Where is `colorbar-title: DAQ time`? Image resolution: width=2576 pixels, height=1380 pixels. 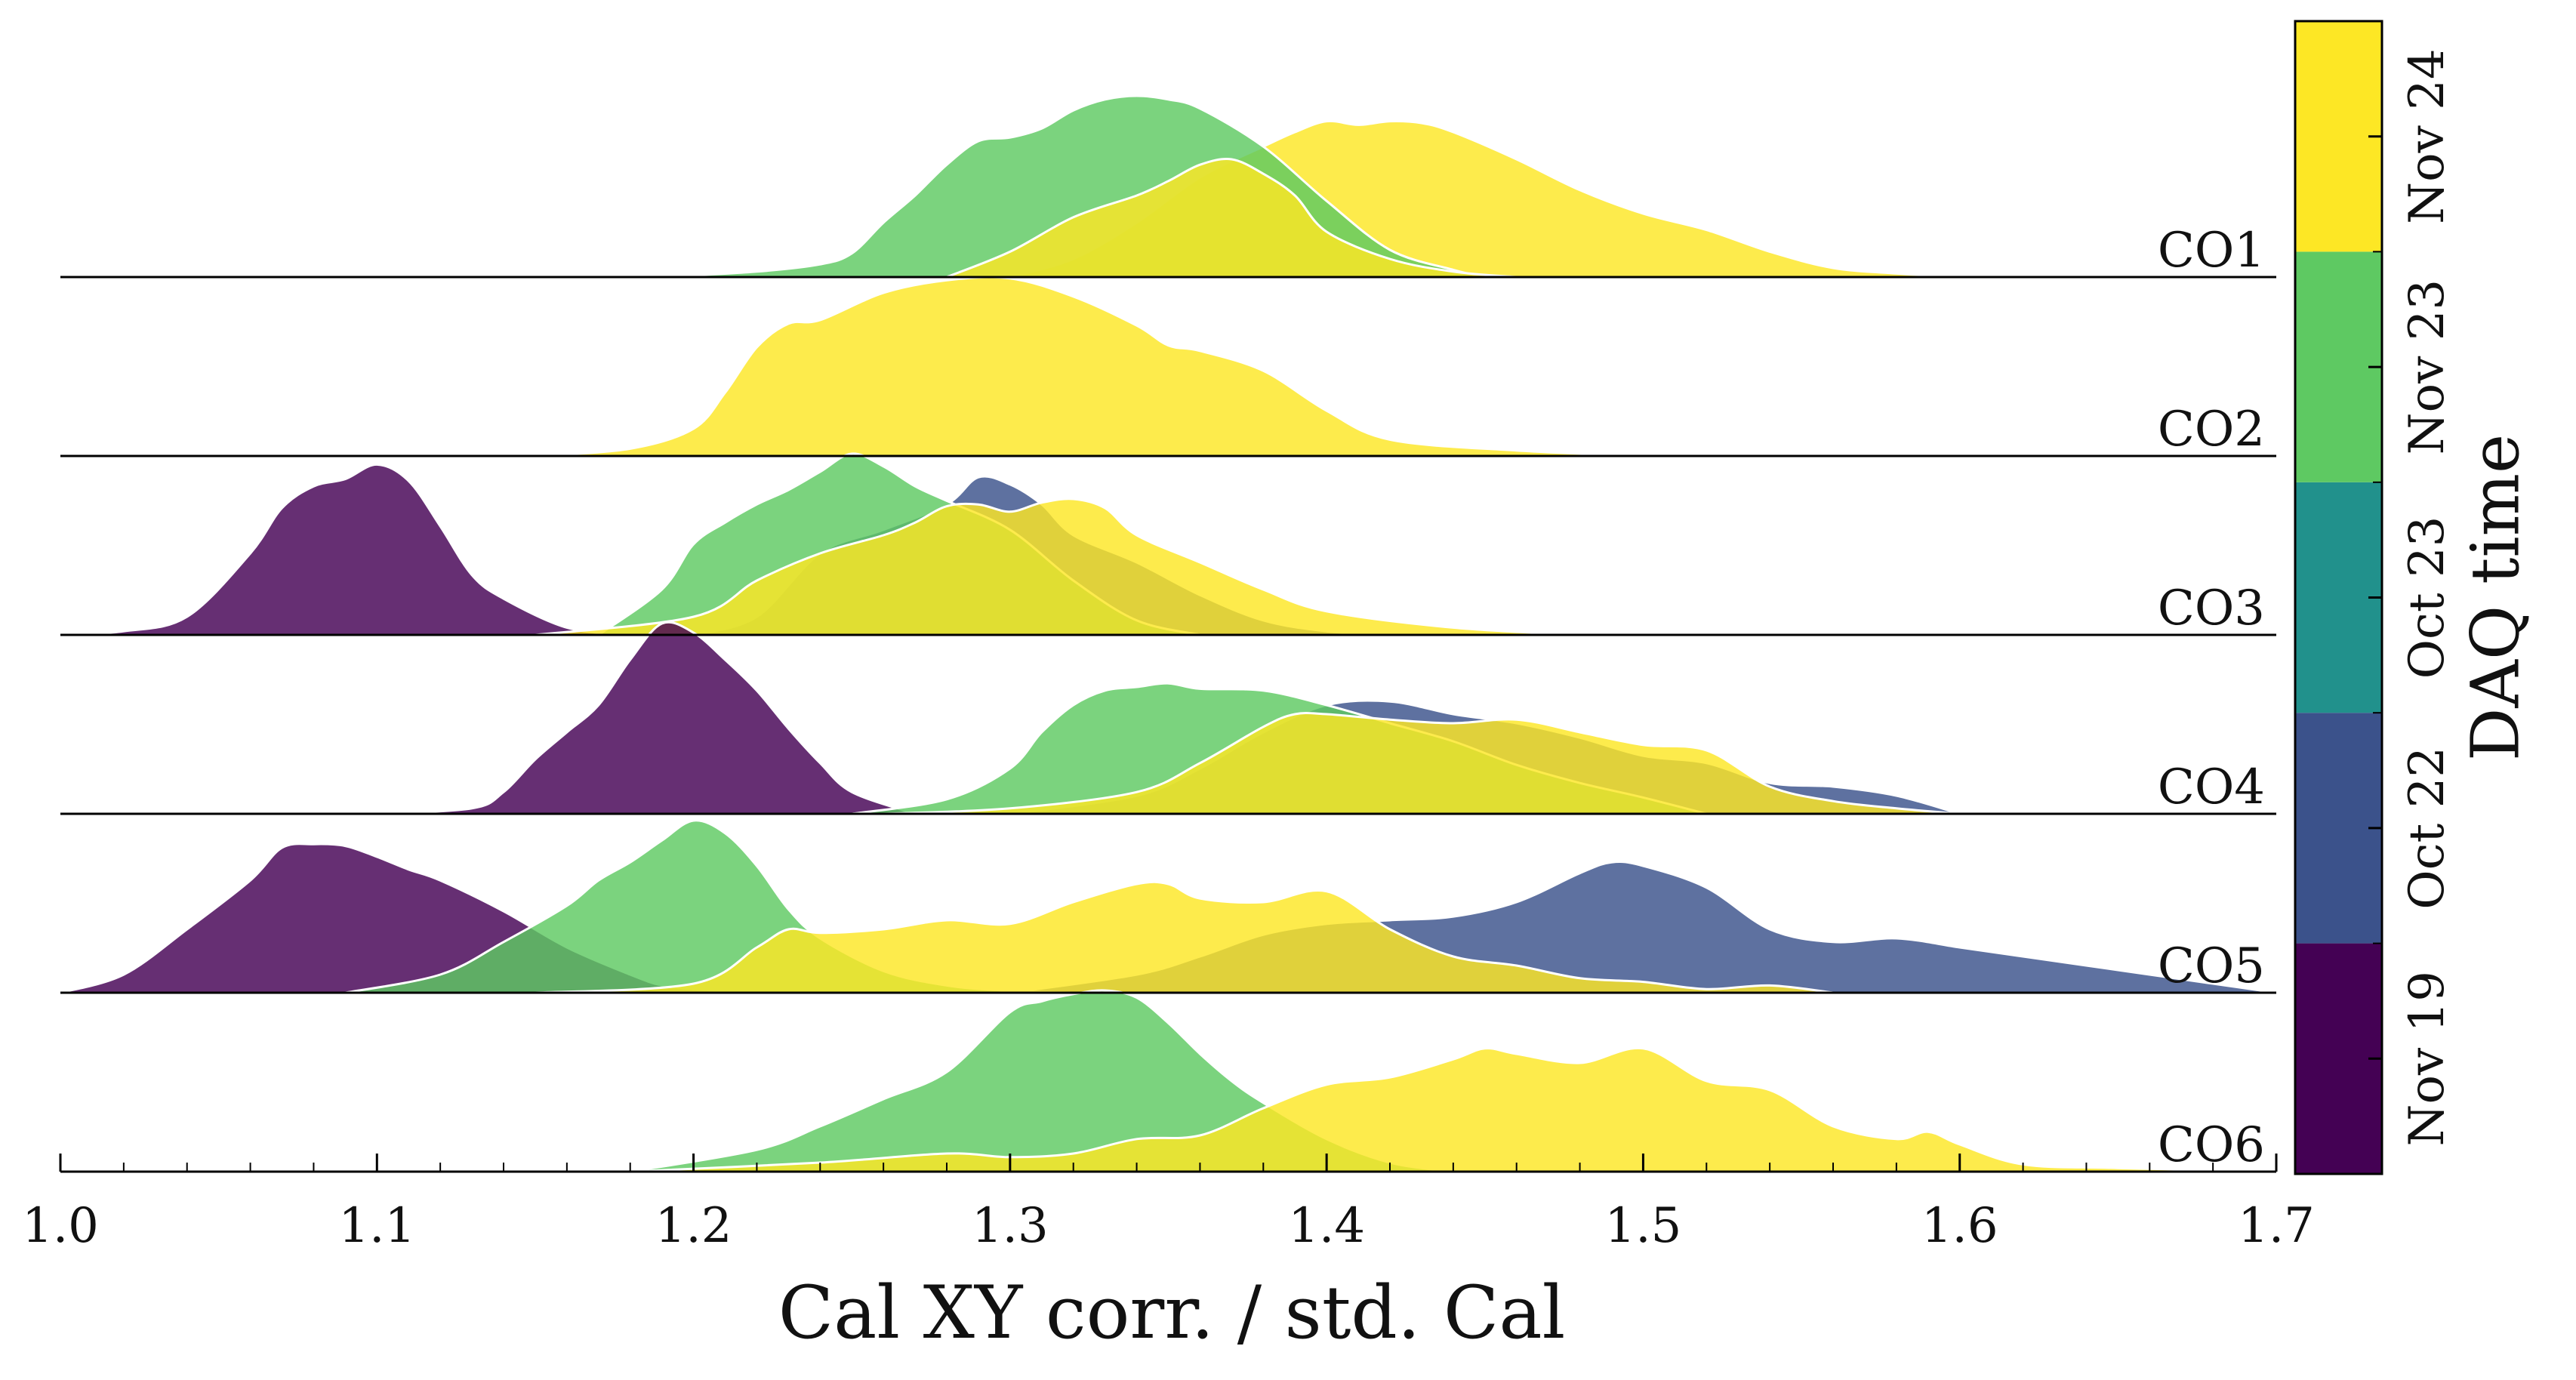 colorbar-title: DAQ time is located at coordinates (2495, 597).